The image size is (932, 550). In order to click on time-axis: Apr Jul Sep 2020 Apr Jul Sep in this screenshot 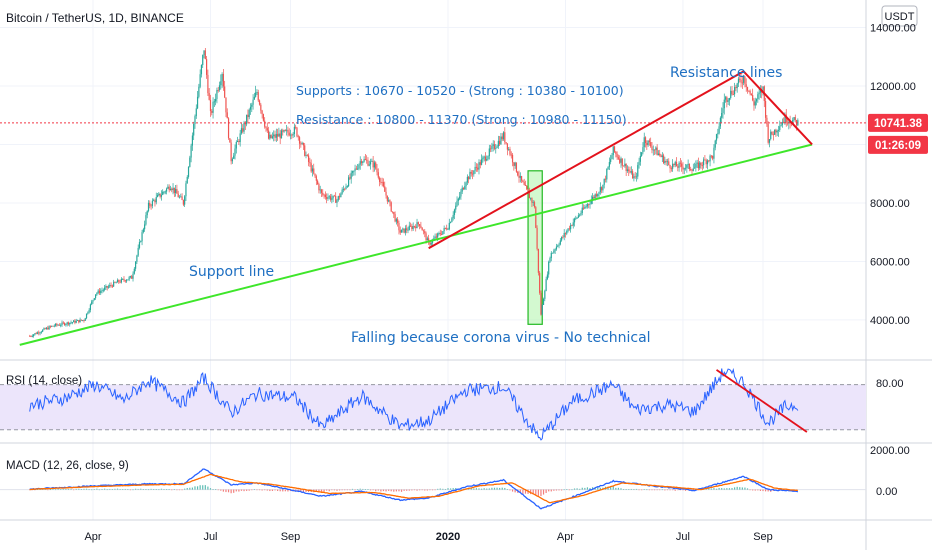, I will do `click(428, 537)`.